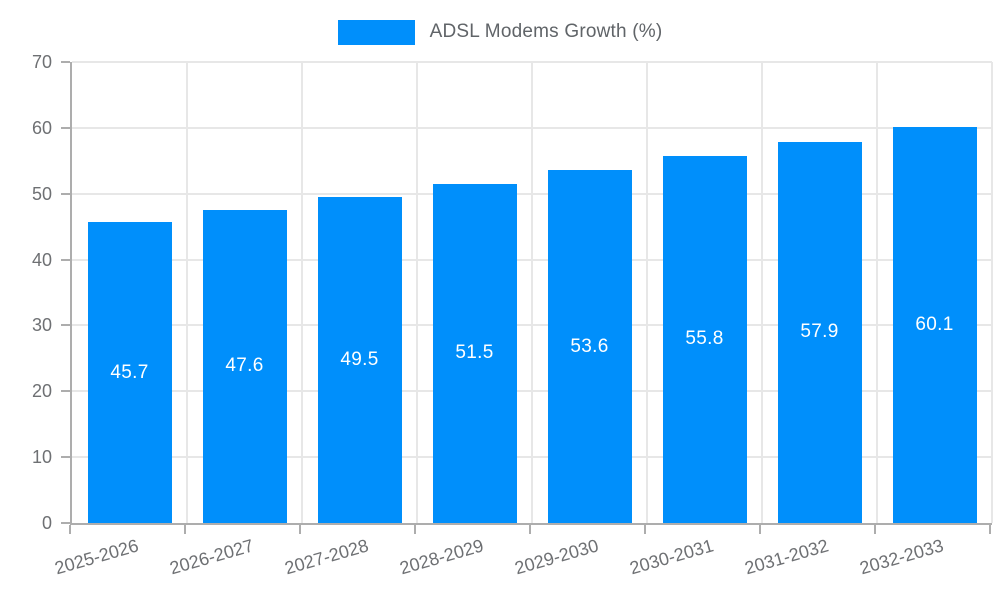 Image resolution: width=1000 pixels, height=600 pixels. I want to click on y-axis-tick-label: 40, so click(41, 259).